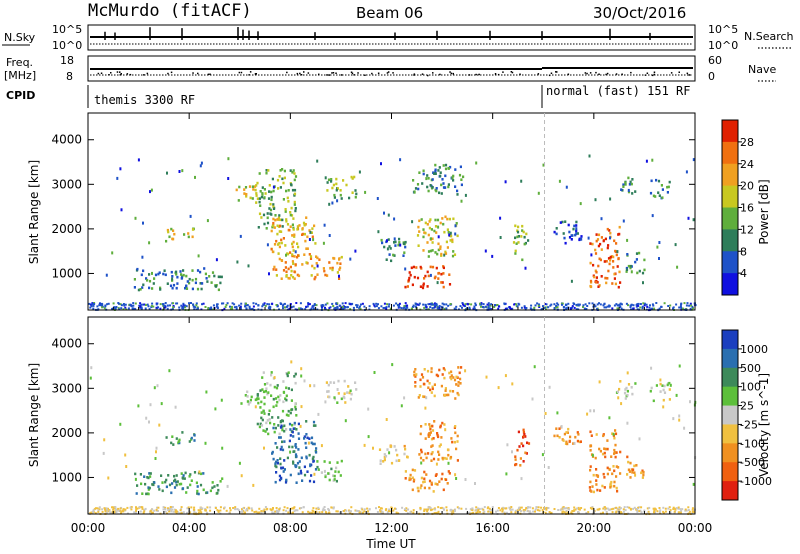  What do you see at coordinates (750, 387) in the screenshot?
I see `colorbar-tick-label: 100` at bounding box center [750, 387].